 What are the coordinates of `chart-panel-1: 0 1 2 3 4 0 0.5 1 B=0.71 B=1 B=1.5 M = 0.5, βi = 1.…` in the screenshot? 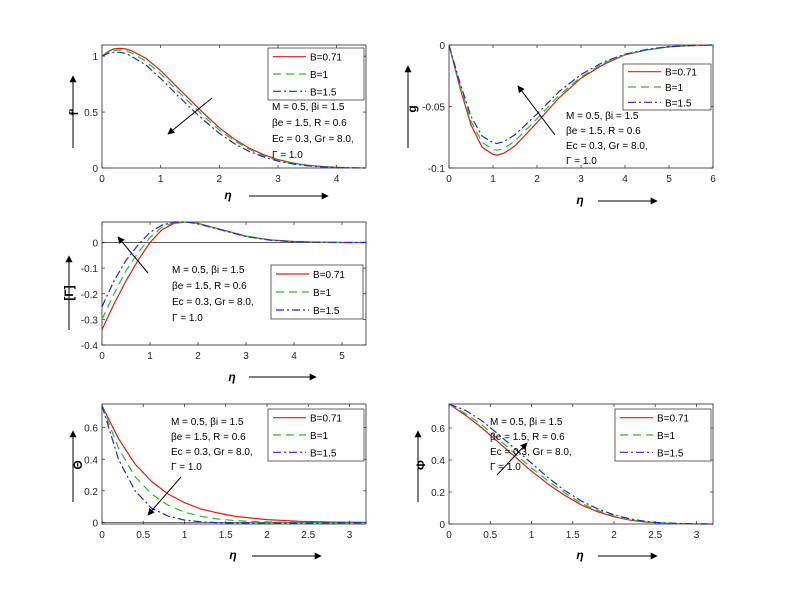 It's located at (217, 123).